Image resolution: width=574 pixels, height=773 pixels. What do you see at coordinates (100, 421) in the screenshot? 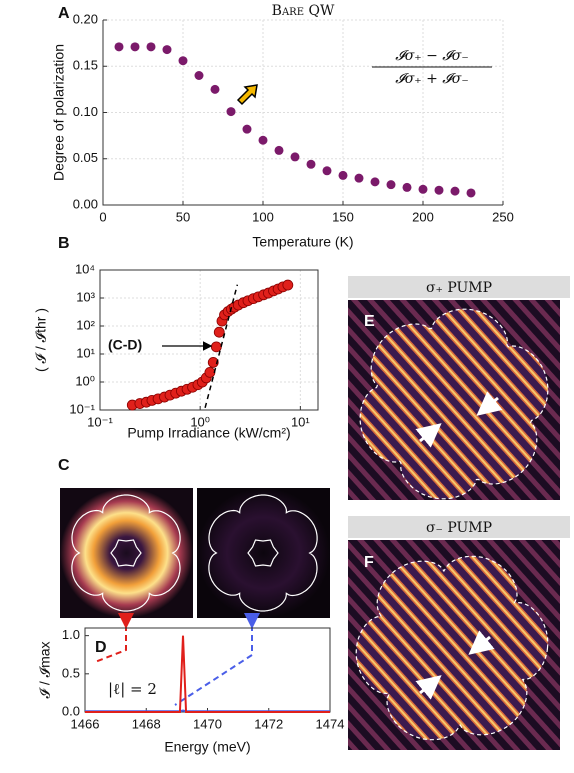
I see `x-tick-label: 10⁻¹` at bounding box center [100, 421].